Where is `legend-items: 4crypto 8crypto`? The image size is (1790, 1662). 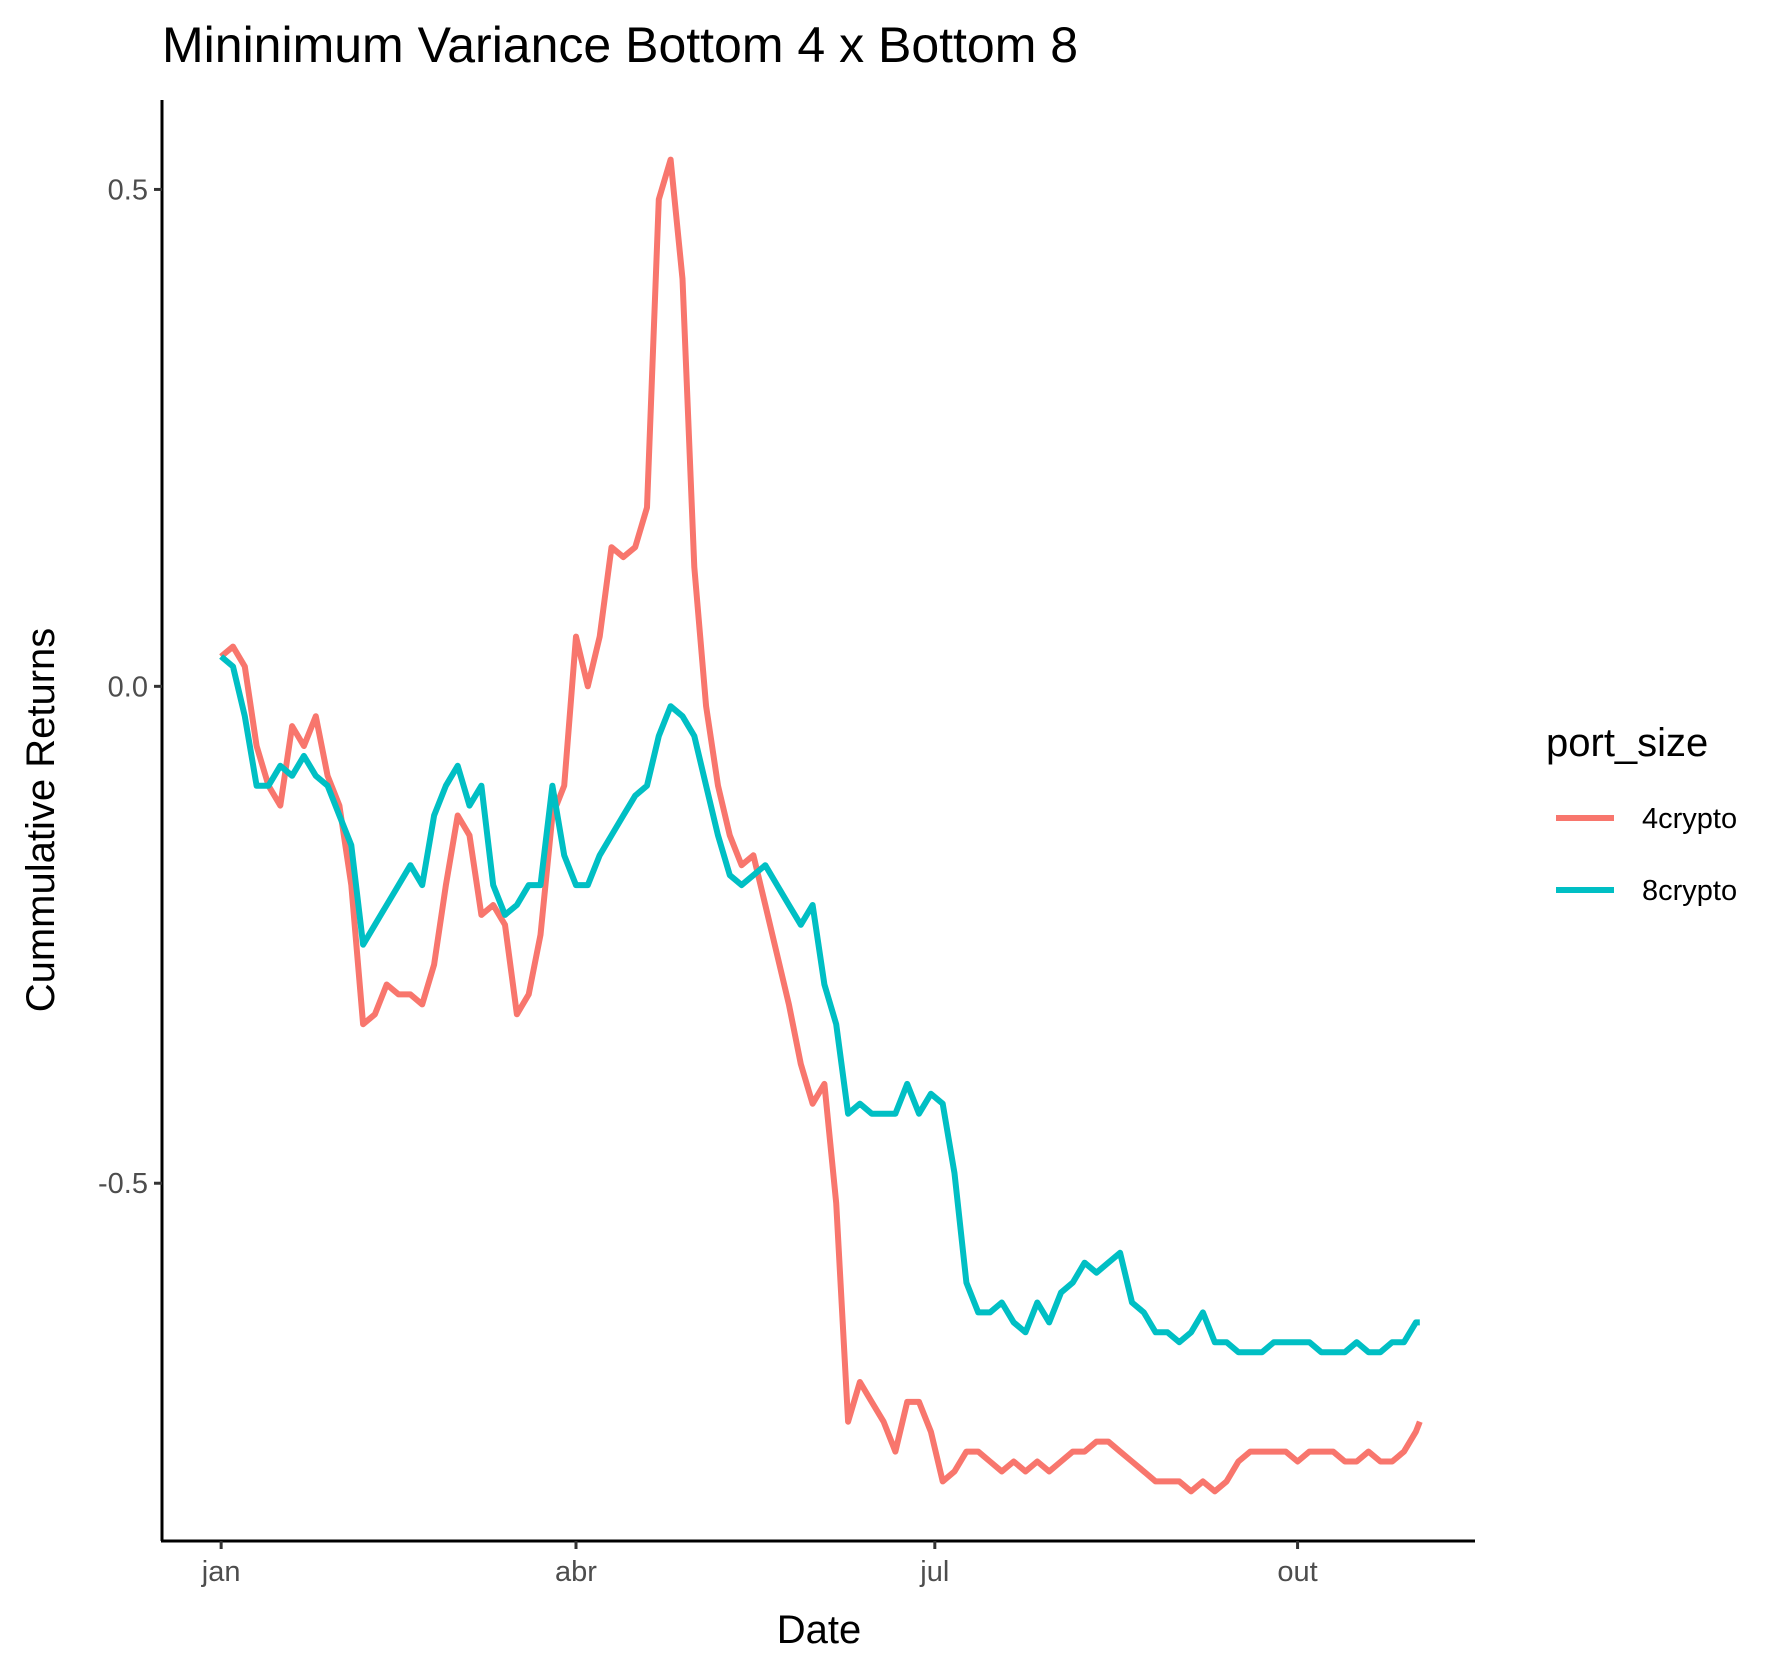 legend-items: 4crypto 8crypto is located at coordinates (1646, 855).